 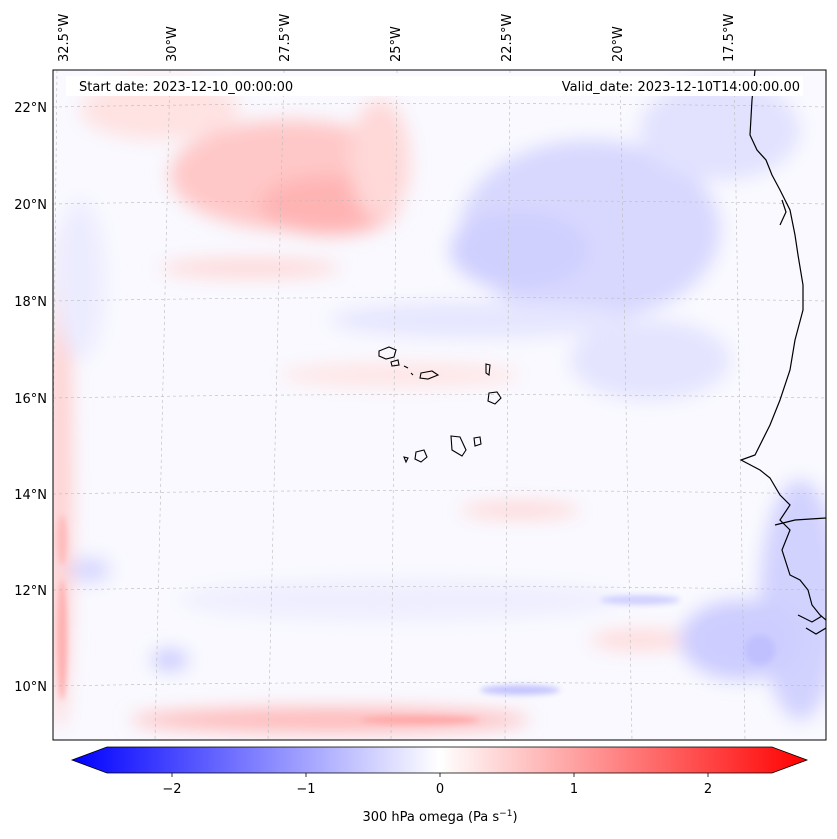 What do you see at coordinates (729, 38) in the screenshot?
I see `lon-label: 17.5°W` at bounding box center [729, 38].